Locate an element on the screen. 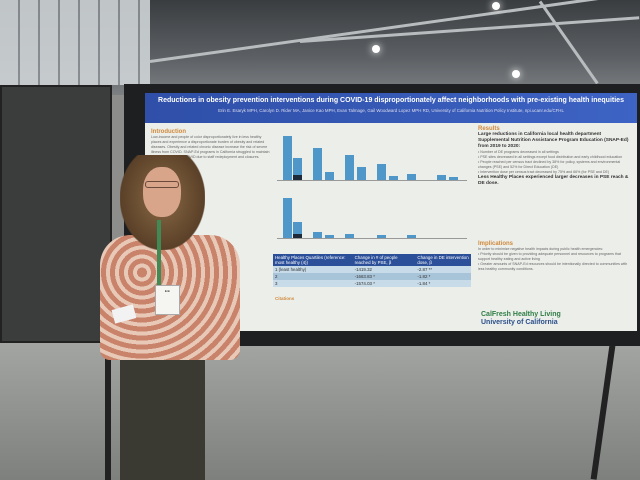 This screenshot has height=480, width=640. empty-poster-board is located at coordinates (56, 214).